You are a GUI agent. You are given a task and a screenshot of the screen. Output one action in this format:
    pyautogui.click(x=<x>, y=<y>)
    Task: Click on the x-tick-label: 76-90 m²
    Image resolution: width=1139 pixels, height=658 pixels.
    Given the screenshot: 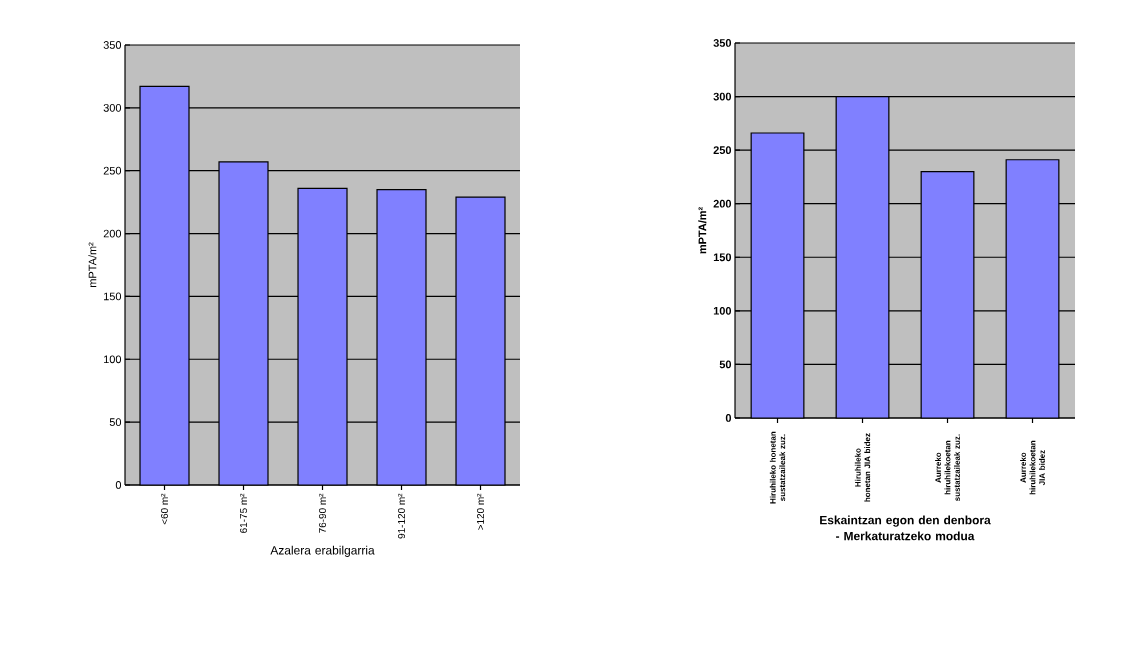 What is the action you would take?
    pyautogui.click(x=322, y=513)
    